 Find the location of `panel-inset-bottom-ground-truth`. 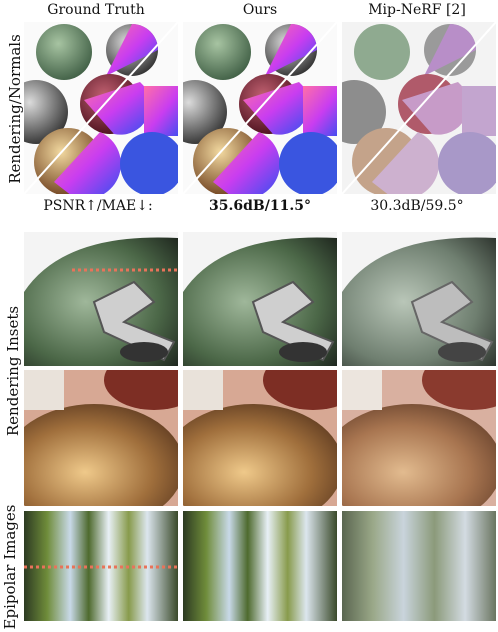

panel-inset-bottom-ground-truth is located at coordinates (101, 438).